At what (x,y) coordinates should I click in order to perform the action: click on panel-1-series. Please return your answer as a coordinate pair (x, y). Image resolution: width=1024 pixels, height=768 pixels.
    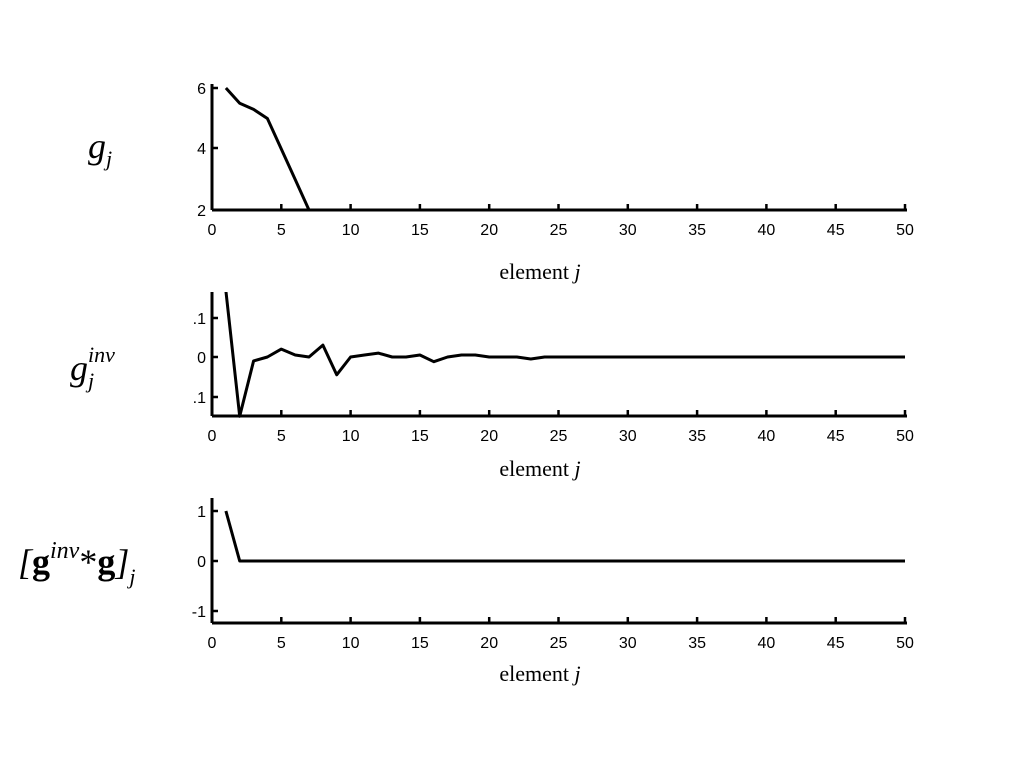
    Looking at the image, I should click on (267, 148).